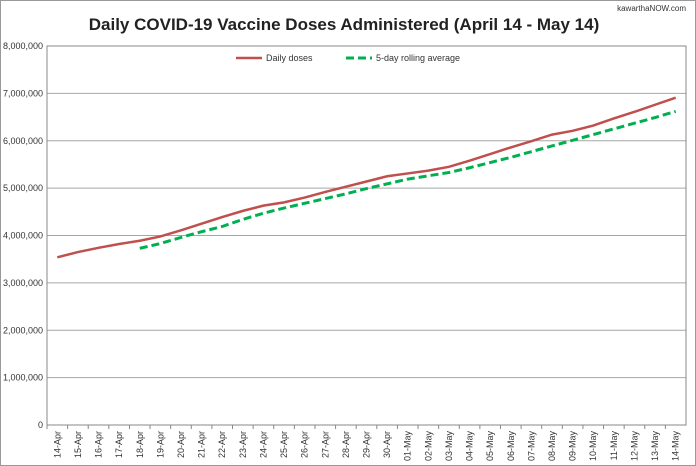 The image size is (696, 466). Describe the element at coordinates (140, 444) in the screenshot. I see `x-tick-label: 18-Apr` at that location.